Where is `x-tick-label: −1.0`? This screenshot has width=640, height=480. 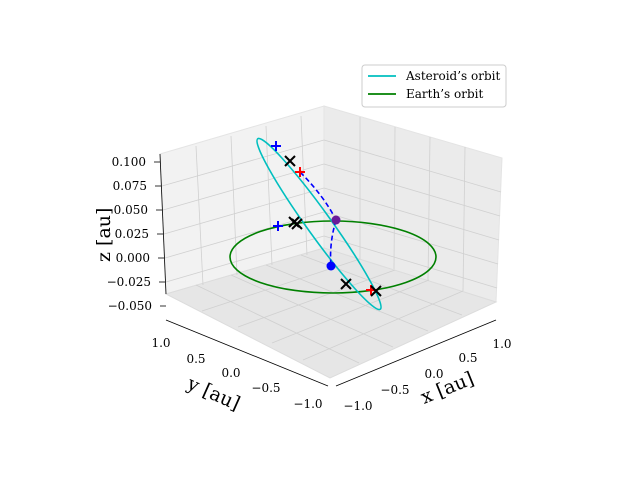
x-tick-label: −1.0 is located at coordinates (357, 406).